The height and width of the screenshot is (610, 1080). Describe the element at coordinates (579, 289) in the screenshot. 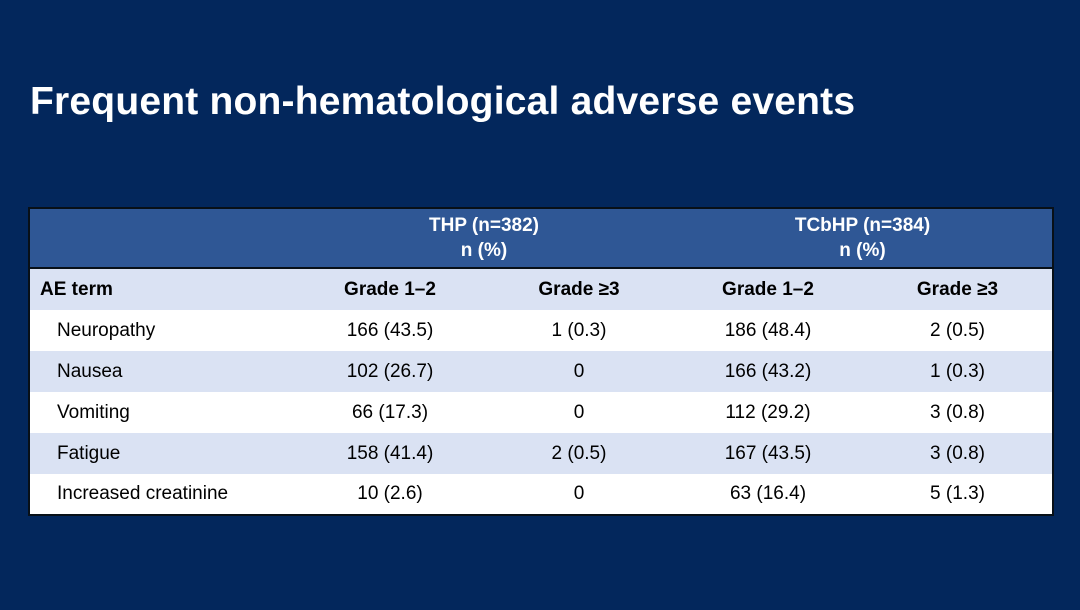

I see `col-header-thp-grade3: Grade ≥3` at that location.